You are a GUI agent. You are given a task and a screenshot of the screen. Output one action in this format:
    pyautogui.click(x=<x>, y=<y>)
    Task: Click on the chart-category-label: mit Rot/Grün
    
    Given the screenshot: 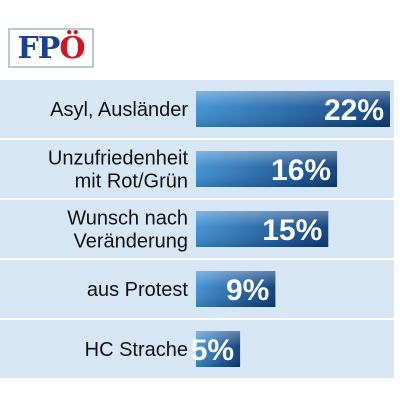 What is the action you would take?
    pyautogui.click(x=131, y=182)
    